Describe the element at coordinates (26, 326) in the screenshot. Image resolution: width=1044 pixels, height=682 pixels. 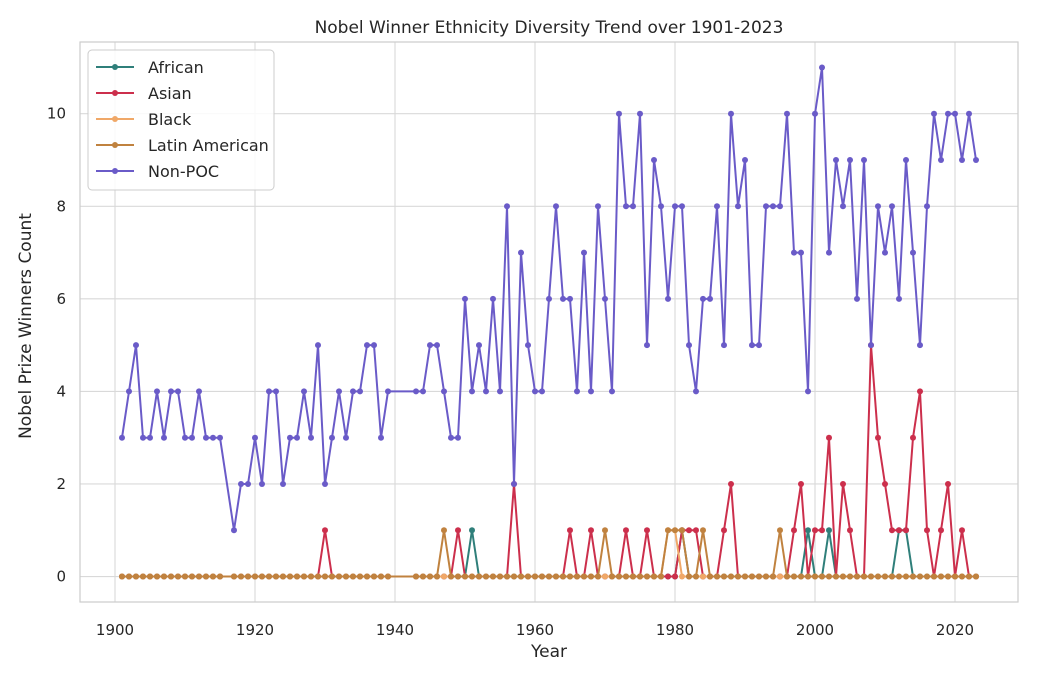
I see `y-axis-label: Nobel Prize Winners Count` at that location.